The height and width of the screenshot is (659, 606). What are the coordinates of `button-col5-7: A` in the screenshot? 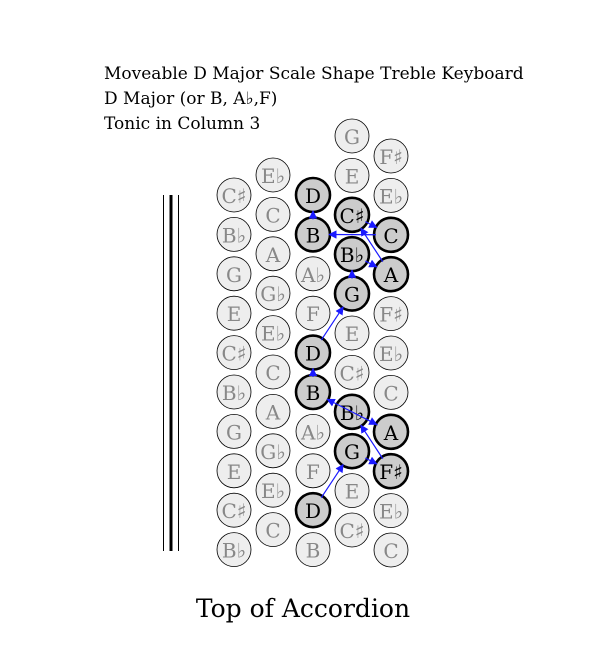 It's located at (391, 432).